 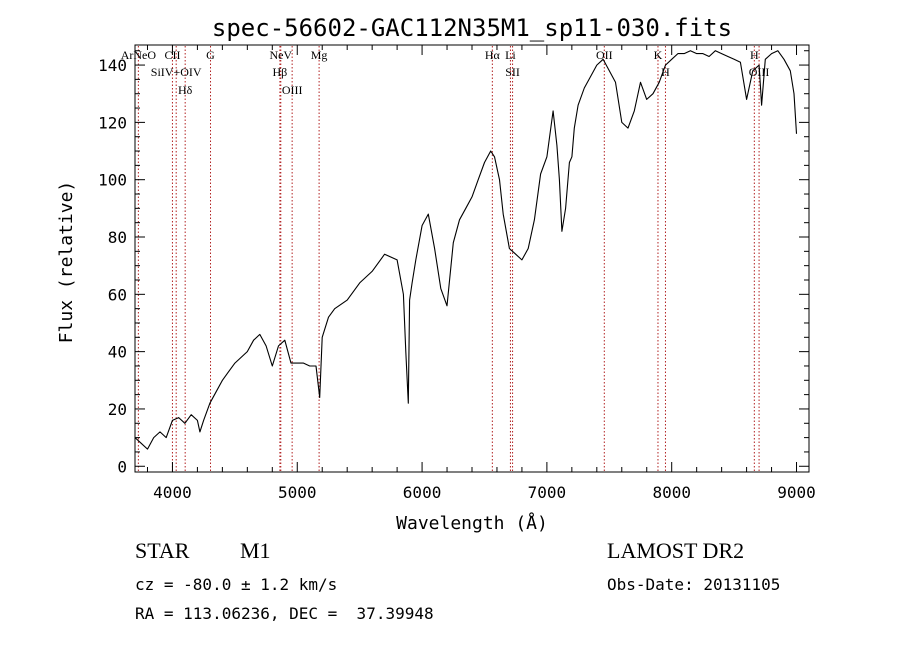 What do you see at coordinates (66, 262) in the screenshot?
I see `y-axis-label: Flux (relative)` at bounding box center [66, 262].